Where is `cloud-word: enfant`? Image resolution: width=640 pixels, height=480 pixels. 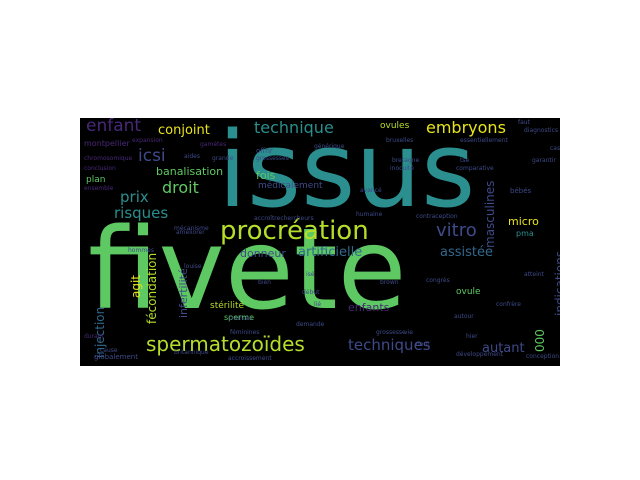 cloud-word: enfant is located at coordinates (114, 127).